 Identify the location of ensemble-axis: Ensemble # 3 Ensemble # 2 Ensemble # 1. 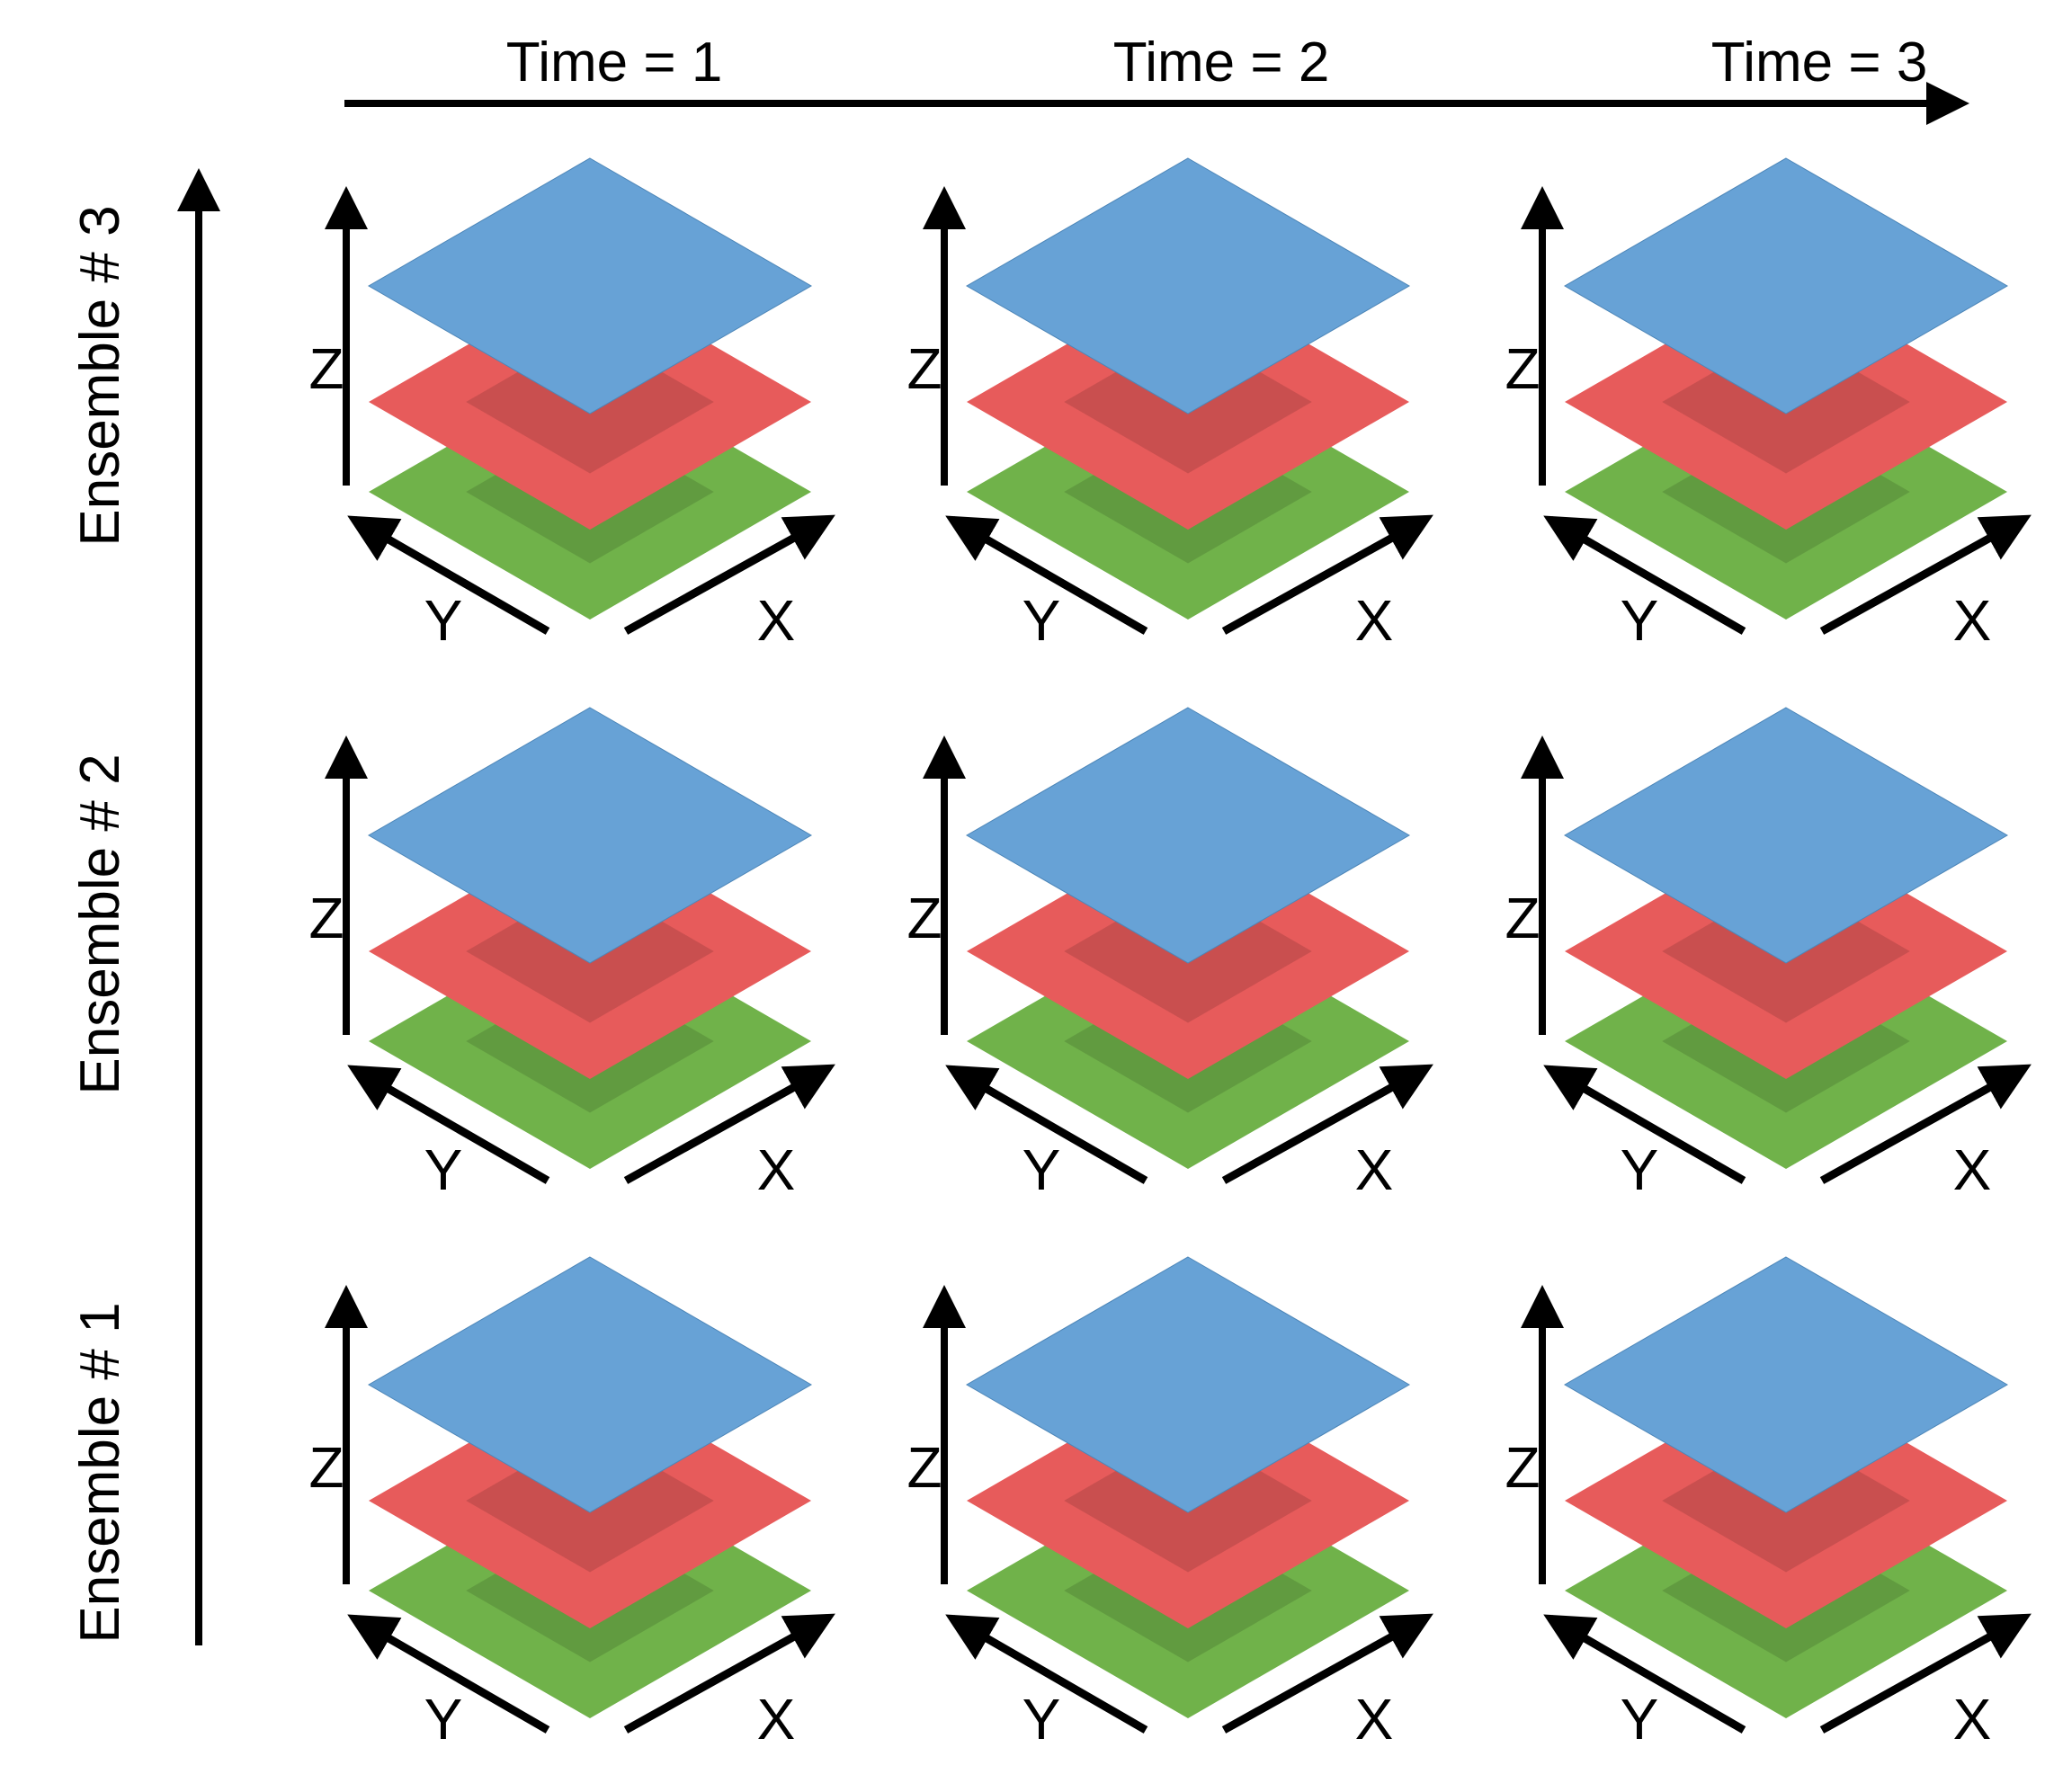
(144, 906).